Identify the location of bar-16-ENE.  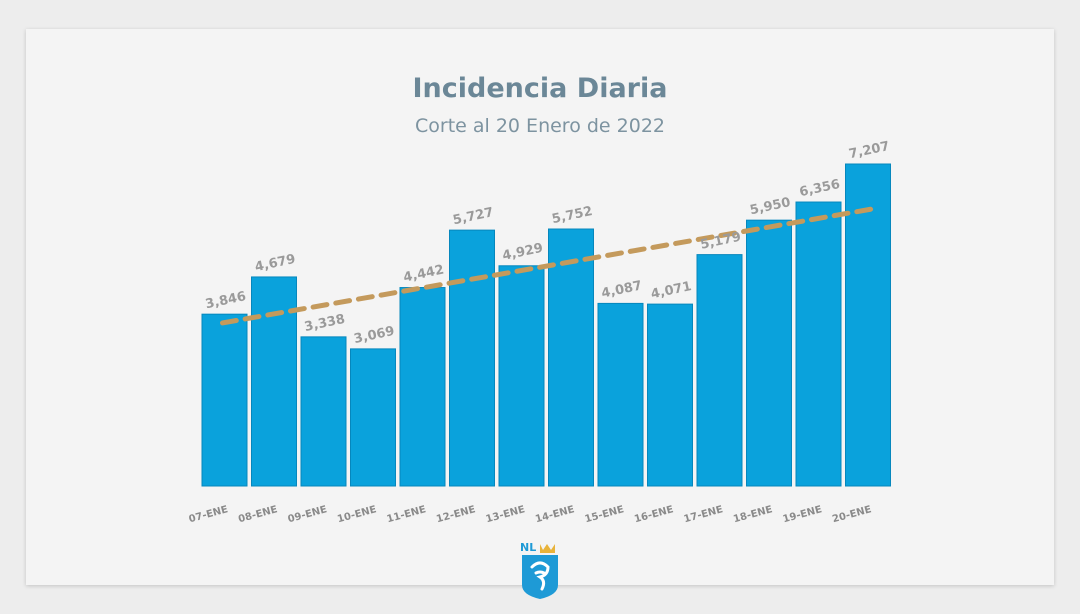
(670, 395).